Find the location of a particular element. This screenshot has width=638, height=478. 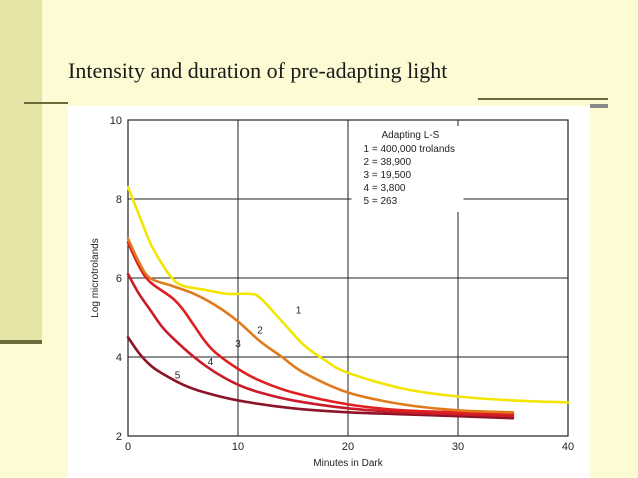

legend-entry: 5 = 263 is located at coordinates (381, 201).